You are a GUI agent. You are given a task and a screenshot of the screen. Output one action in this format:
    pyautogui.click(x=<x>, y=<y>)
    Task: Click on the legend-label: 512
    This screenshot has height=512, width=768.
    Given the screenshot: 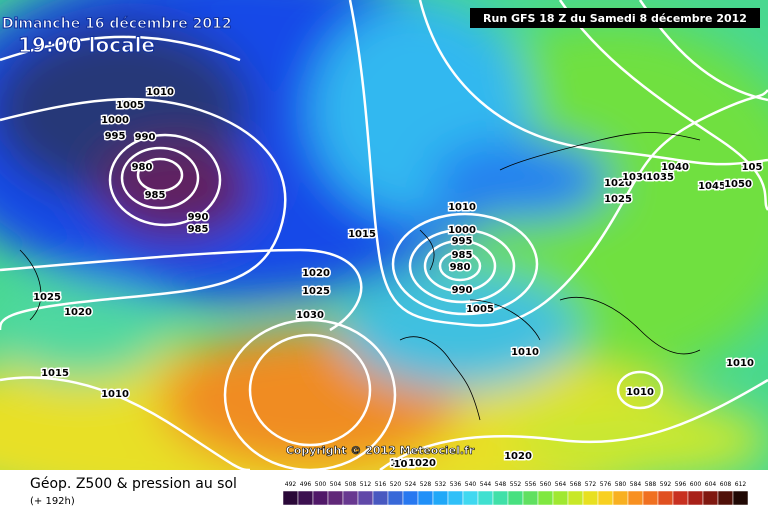 What is the action you would take?
    pyautogui.click(x=366, y=484)
    